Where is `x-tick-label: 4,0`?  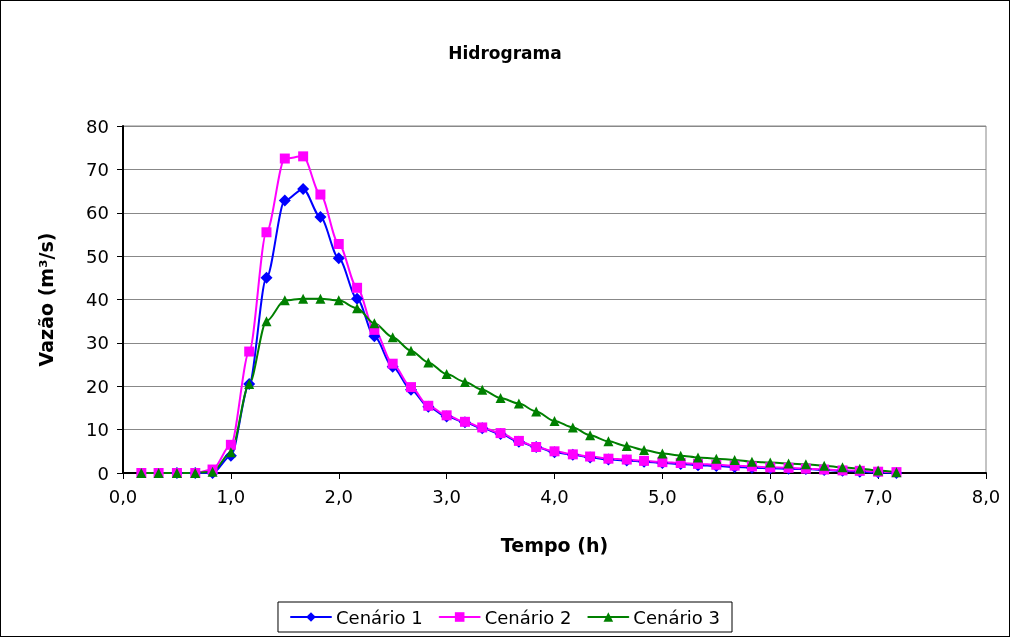
x-tick-label: 4,0 is located at coordinates (554, 496).